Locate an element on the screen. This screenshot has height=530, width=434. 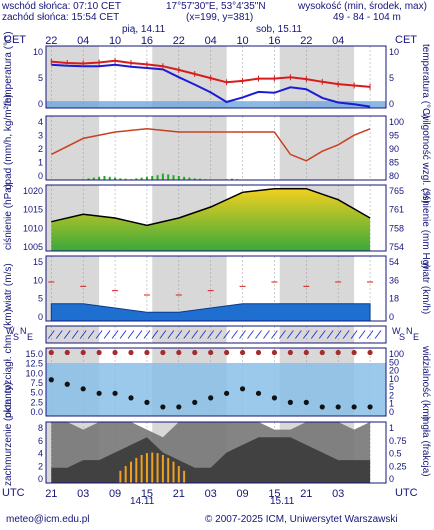
winddir-left-letter: S is located at coordinates (16, 337).